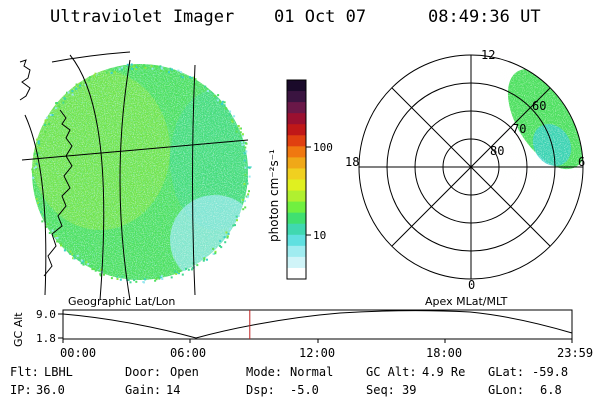 The width and height of the screenshot is (600, 400). What do you see at coordinates (380, 390) in the screenshot?
I see `status-seq-label: Seq:` at bounding box center [380, 390].